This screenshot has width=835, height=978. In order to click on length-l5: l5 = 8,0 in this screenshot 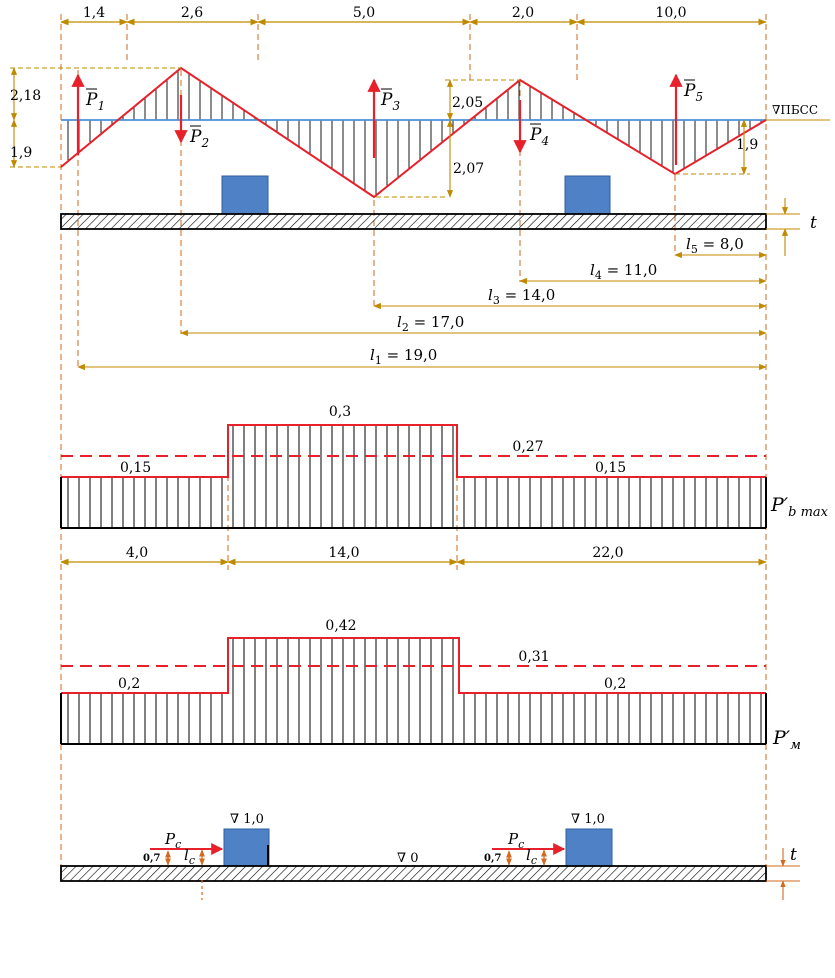, I will do `click(715, 245)`.